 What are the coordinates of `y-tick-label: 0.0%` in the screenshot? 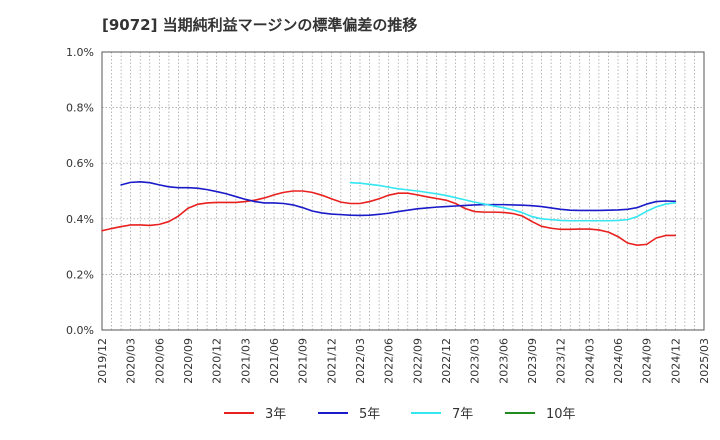 It's located at (80, 330).